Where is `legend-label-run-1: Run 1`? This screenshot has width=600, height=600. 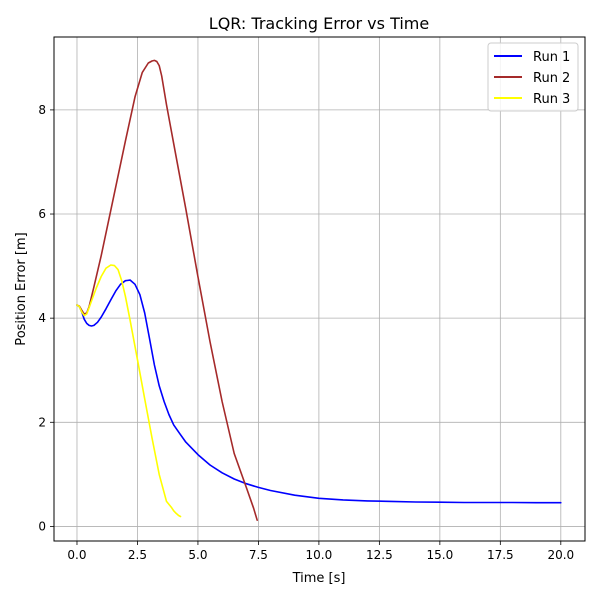 legend-label-run-1: Run 1 is located at coordinates (551, 57).